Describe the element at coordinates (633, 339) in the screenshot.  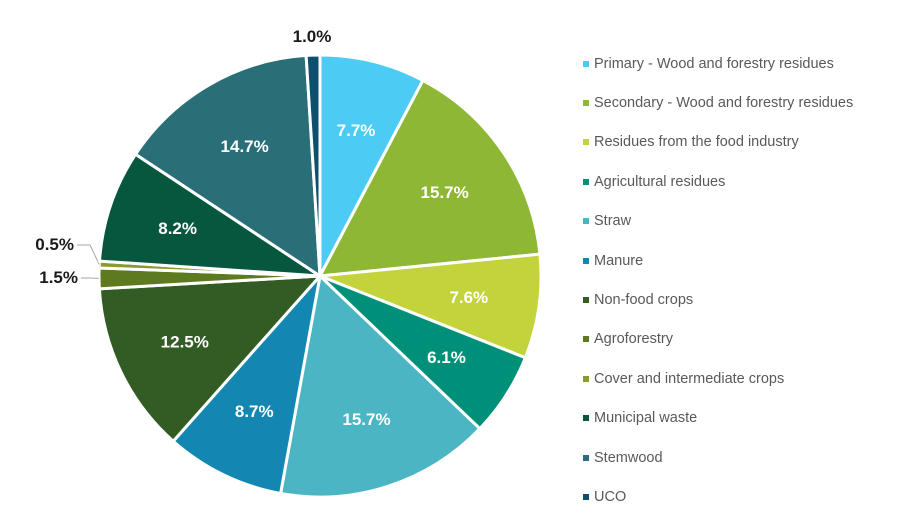
I see `legend-label: Agroforestry` at that location.